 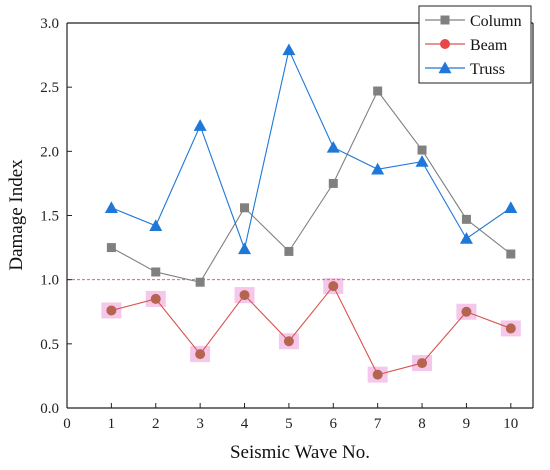 I want to click on legend: Column Beam Truss, so click(x=475, y=44).